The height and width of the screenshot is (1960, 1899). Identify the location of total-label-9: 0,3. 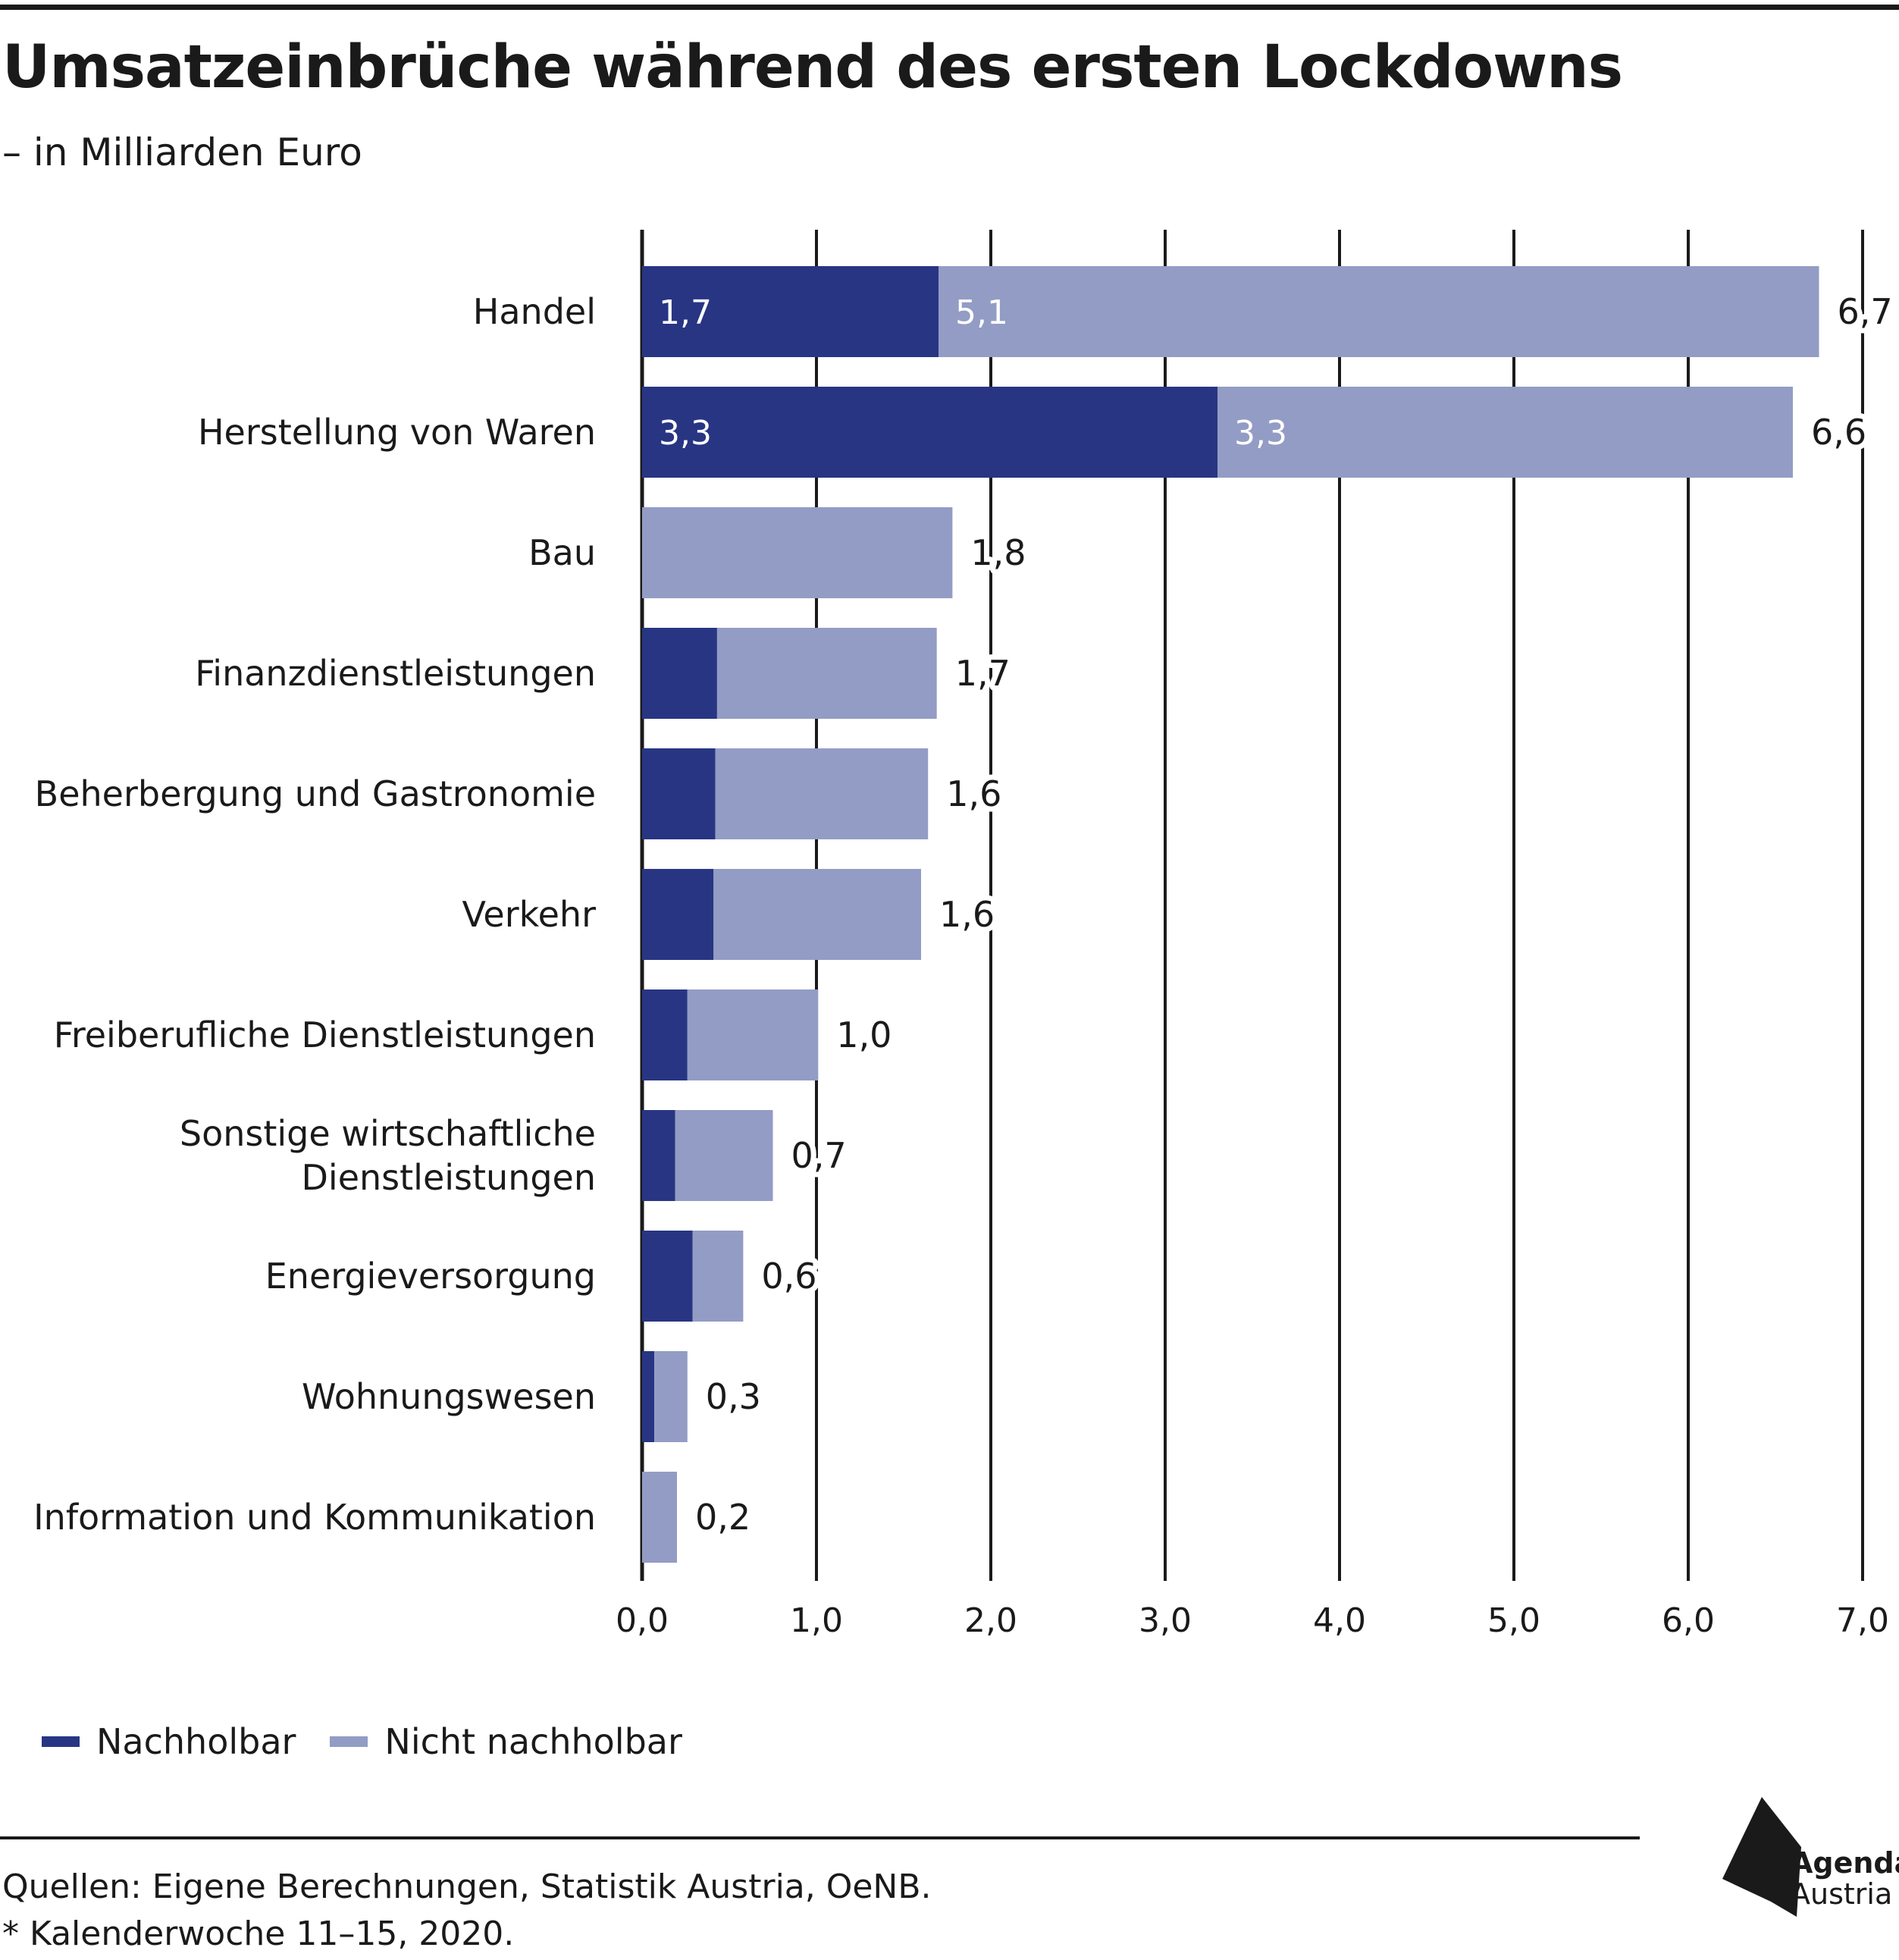
(733, 1397).